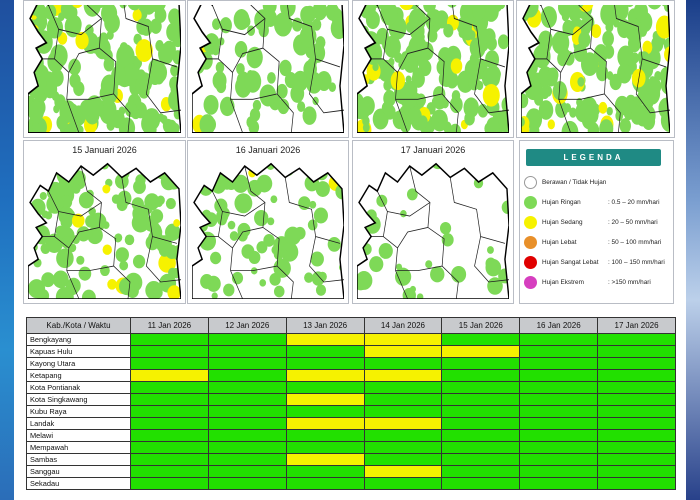 The image size is (700, 500). Describe the element at coordinates (633, 222) in the screenshot. I see `legend-range: : 20 – 50 mm/hari` at that location.